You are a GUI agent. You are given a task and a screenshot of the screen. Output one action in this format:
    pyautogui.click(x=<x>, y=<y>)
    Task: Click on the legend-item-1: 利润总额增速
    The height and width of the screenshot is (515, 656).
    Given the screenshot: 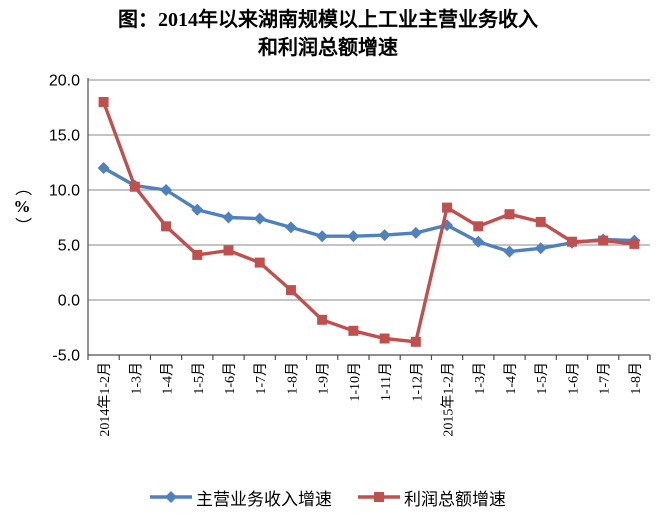 What is the action you would take?
    pyautogui.click(x=432, y=497)
    